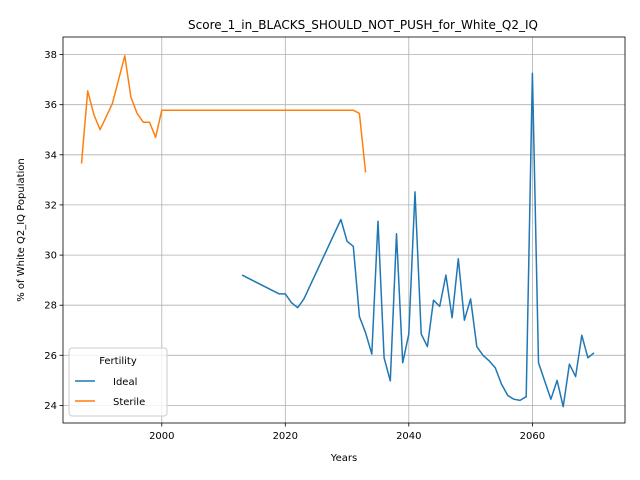 The height and width of the screenshot is (480, 640). Describe the element at coordinates (50, 155) in the screenshot. I see `y-tick-label: 34` at that location.